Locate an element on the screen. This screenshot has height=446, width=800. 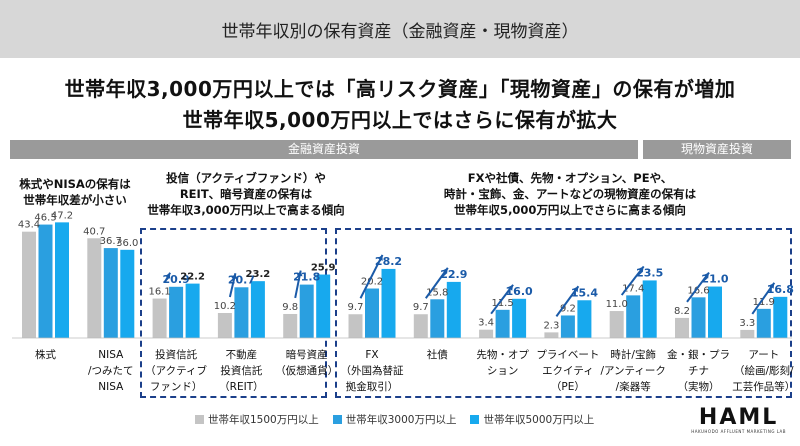
category-label: （PE） is located at coordinates (568, 387).